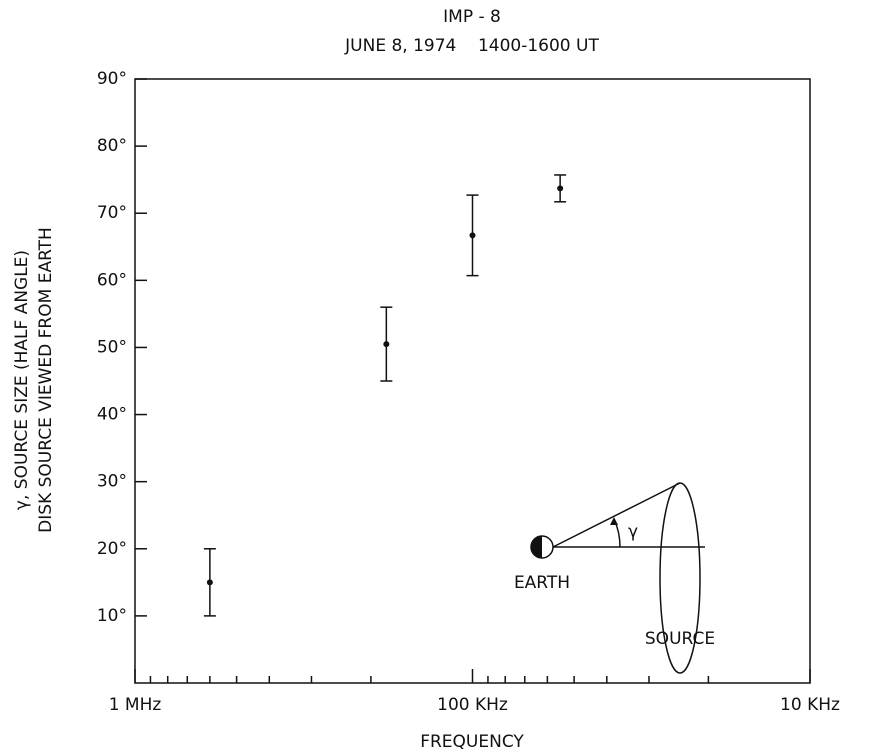 The width and height of the screenshot is (875, 752). What do you see at coordinates (472, 742) in the screenshot?
I see `x-axis-label: FREQUENCY` at bounding box center [472, 742].